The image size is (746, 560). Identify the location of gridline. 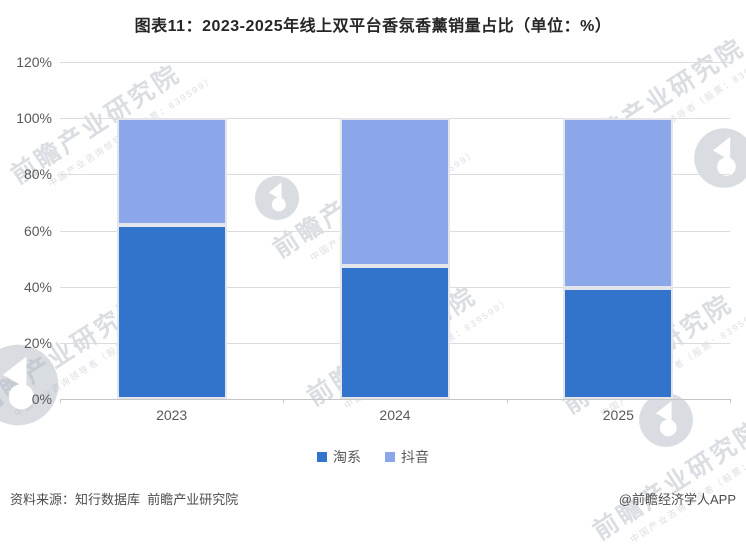
(395, 62).